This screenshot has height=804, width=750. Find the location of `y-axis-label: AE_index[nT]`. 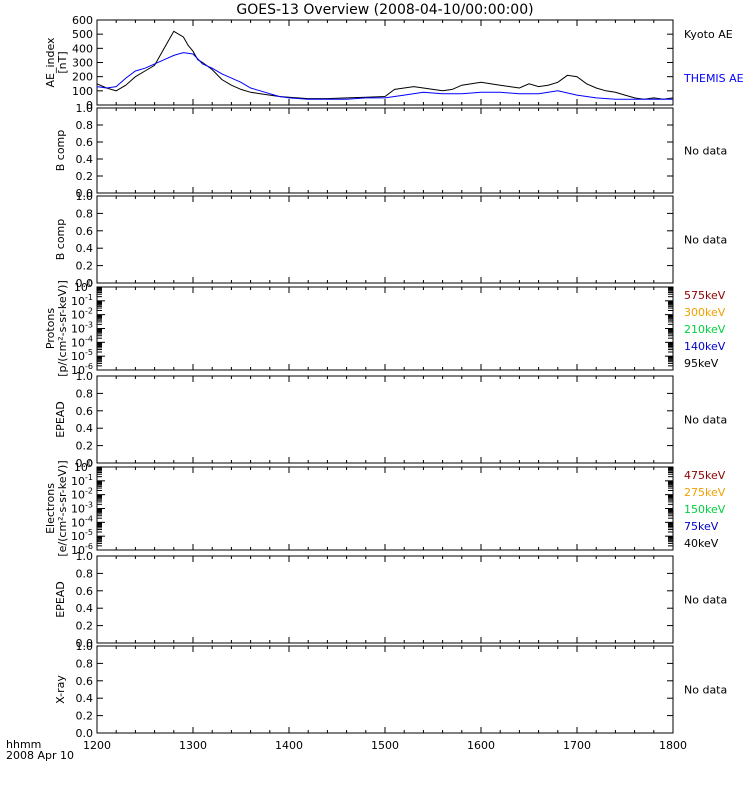

y-axis-label: AE_index[nT] is located at coordinates (56, 62).